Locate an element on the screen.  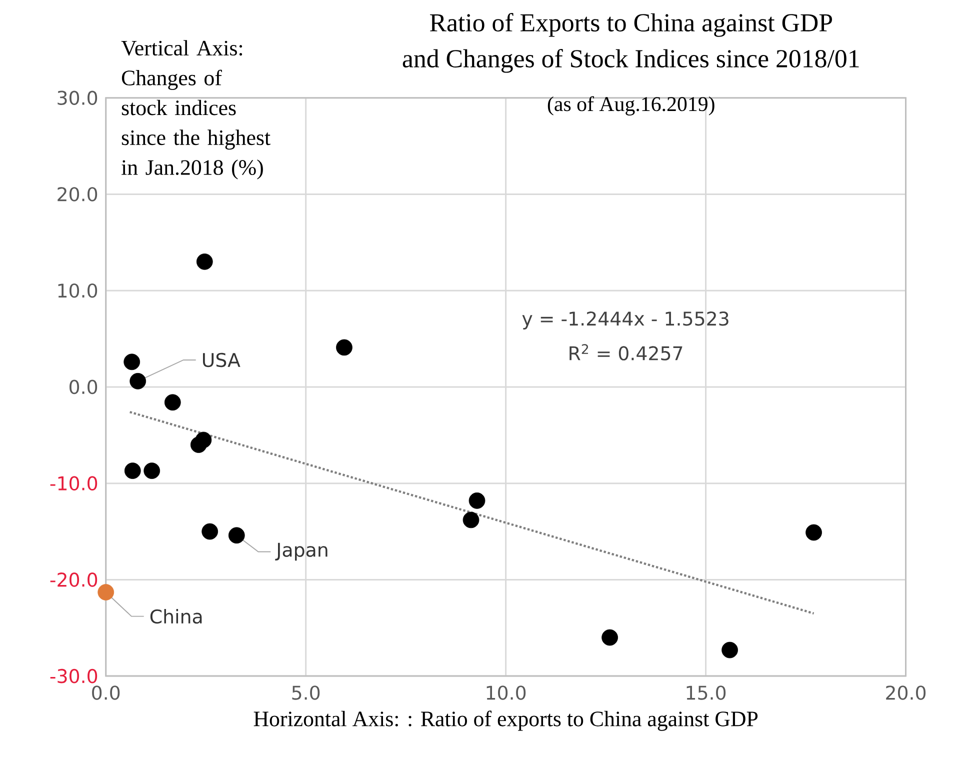
y-tick-label: -10.0 is located at coordinates (74, 483).